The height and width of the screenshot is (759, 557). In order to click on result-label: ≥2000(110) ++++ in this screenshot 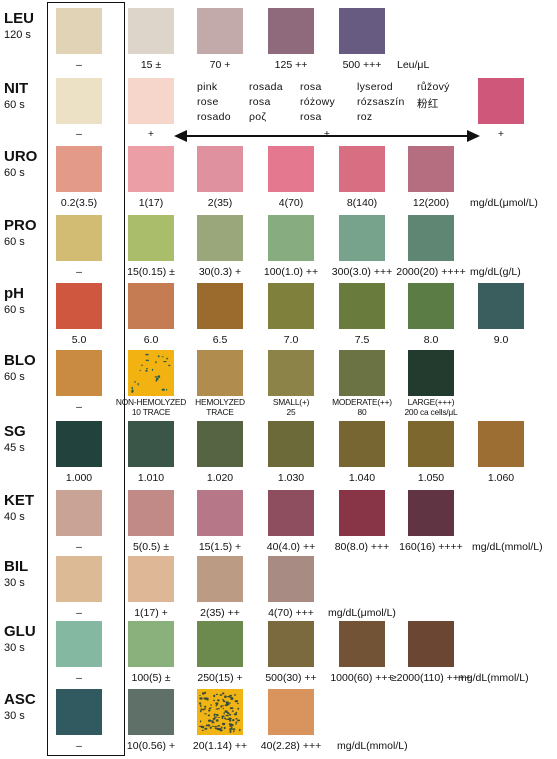, I will do `click(431, 678)`.